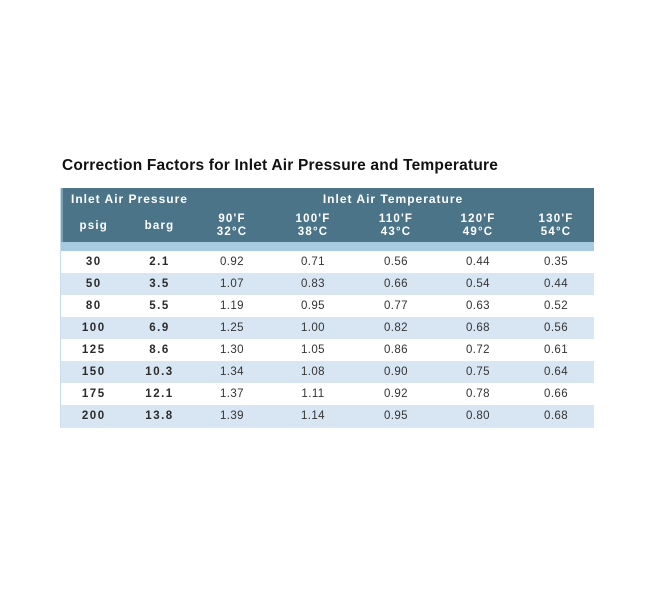 The height and width of the screenshot is (596, 650). I want to click on col-header-line2: 32°C, so click(232, 232).